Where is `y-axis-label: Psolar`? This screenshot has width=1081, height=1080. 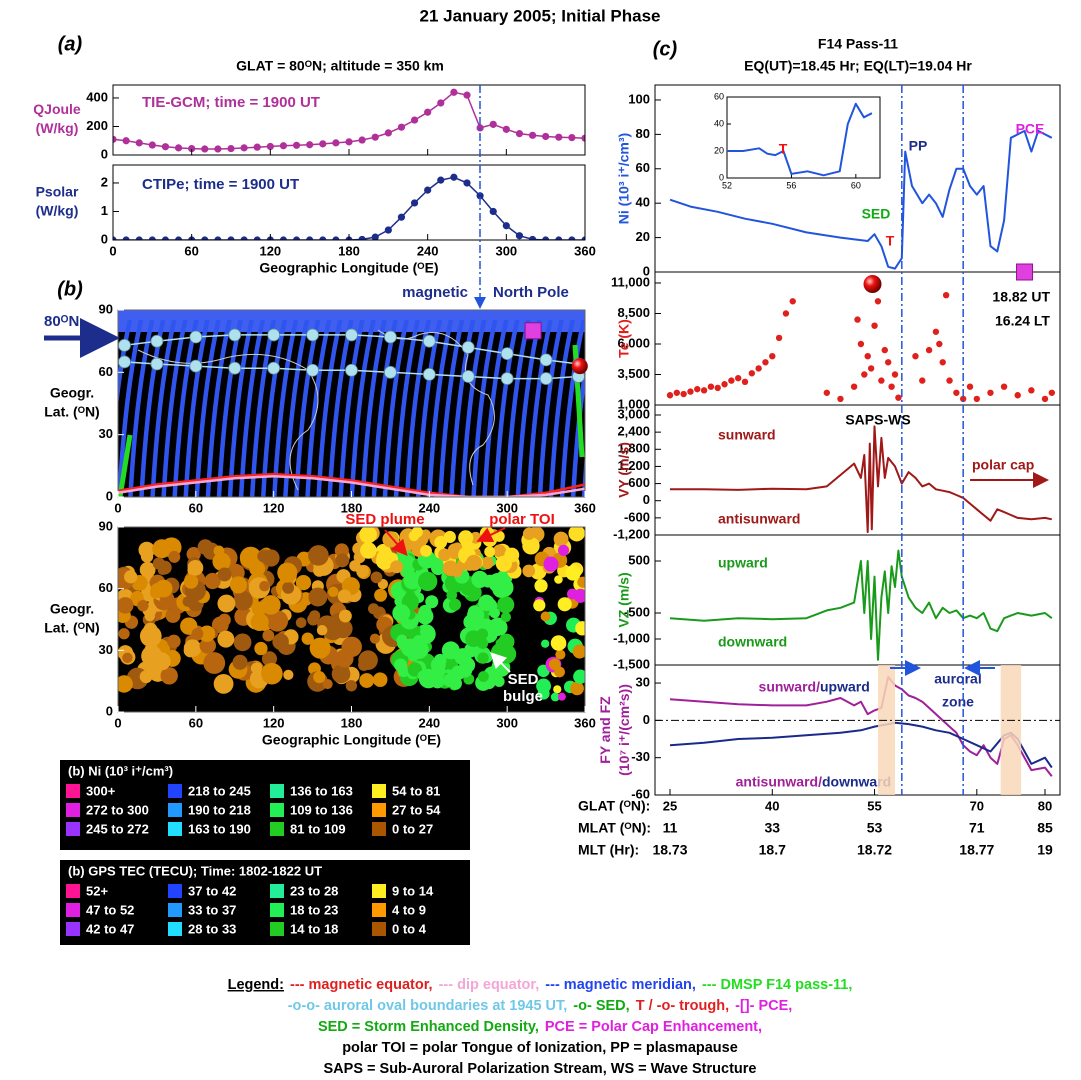
y-axis-label: Psolar is located at coordinates (57, 192).